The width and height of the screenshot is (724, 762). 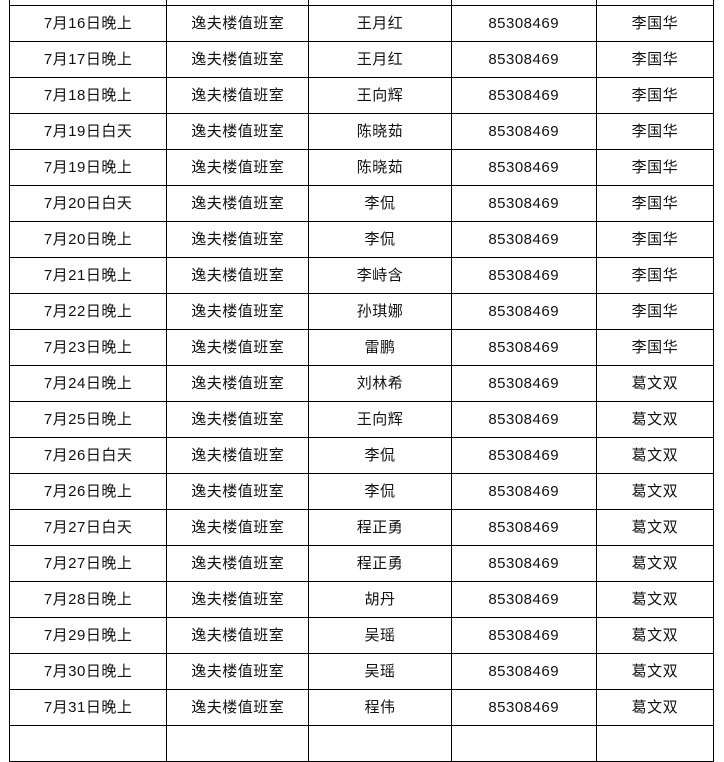 I want to click on table-cell-date: 7月17日晚上, so click(x=88, y=59).